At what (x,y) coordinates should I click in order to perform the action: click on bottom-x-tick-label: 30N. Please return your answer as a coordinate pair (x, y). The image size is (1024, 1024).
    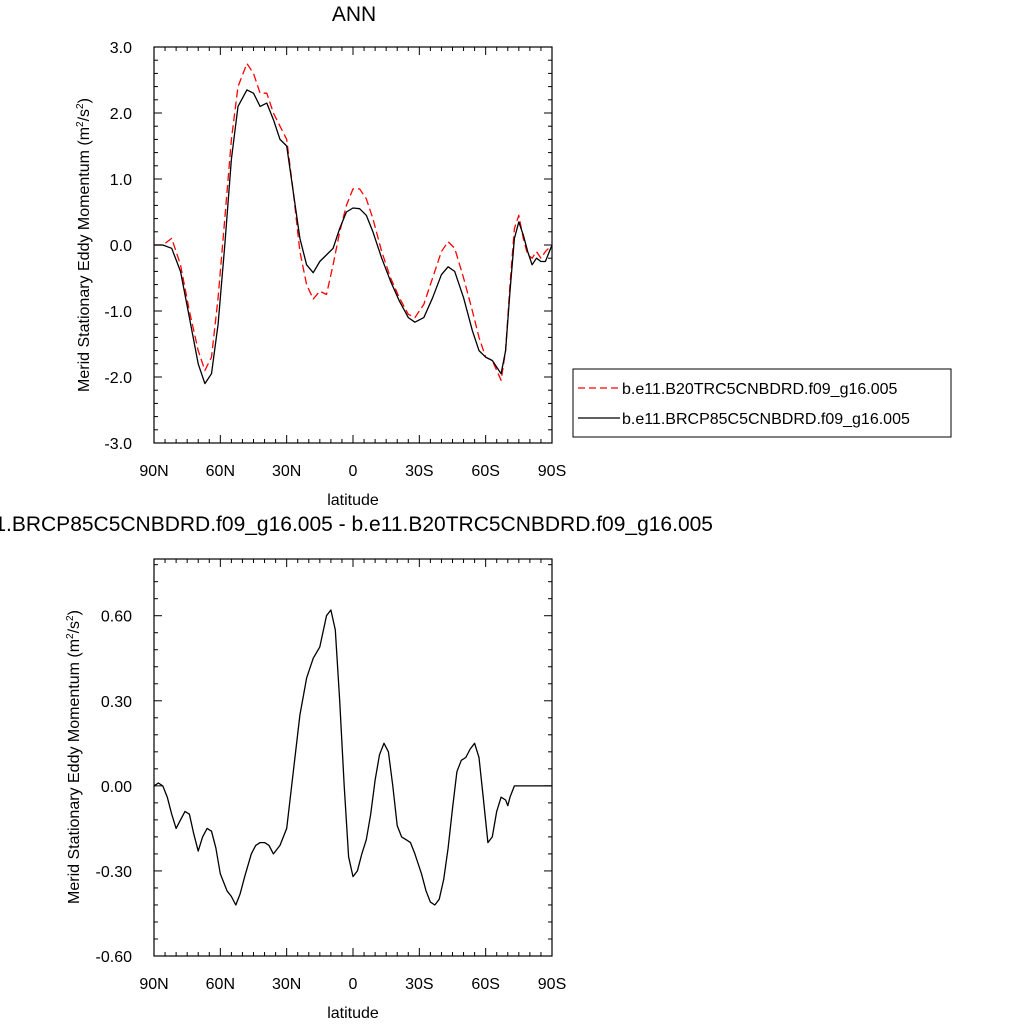
    Looking at the image, I should click on (286, 984).